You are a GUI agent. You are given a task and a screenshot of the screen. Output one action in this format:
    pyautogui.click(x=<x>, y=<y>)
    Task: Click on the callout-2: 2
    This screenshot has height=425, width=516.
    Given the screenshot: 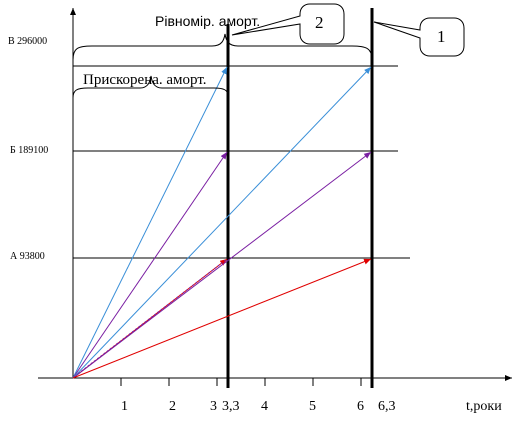 What is the action you would take?
    pyautogui.click(x=288, y=24)
    